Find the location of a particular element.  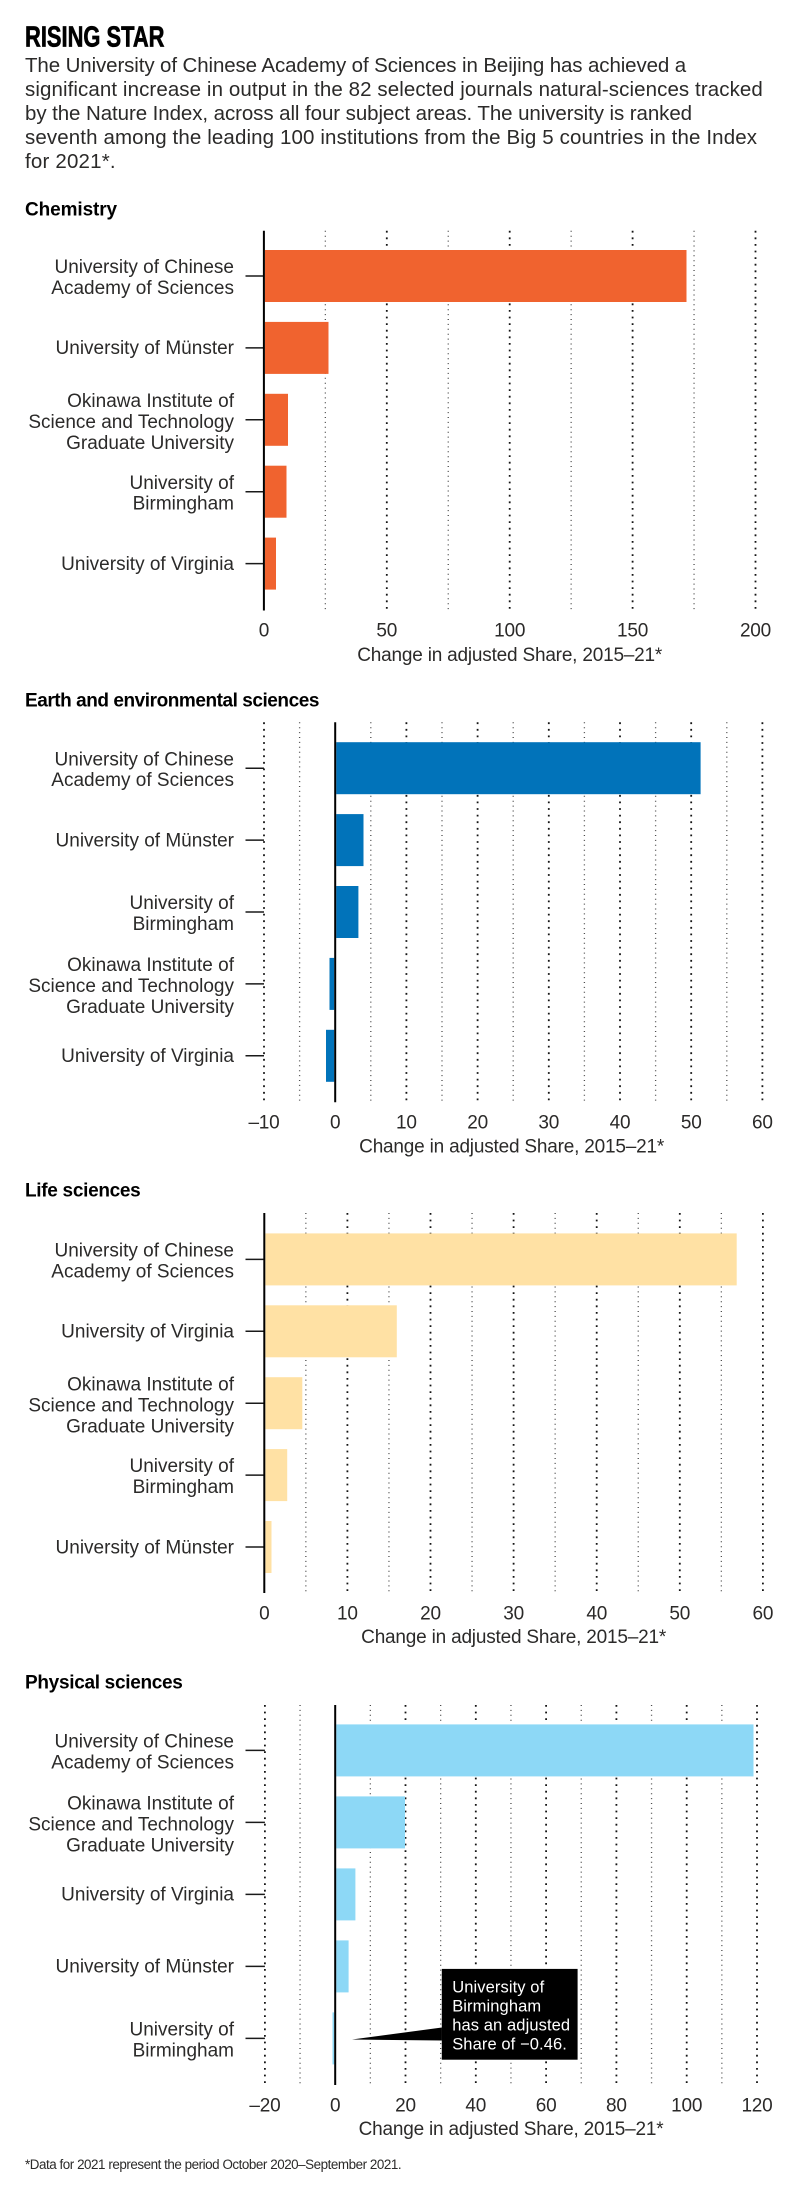

svg-text:Earth and environmental scienc: Earth and environmental sciences is located at coordinates (172, 701).